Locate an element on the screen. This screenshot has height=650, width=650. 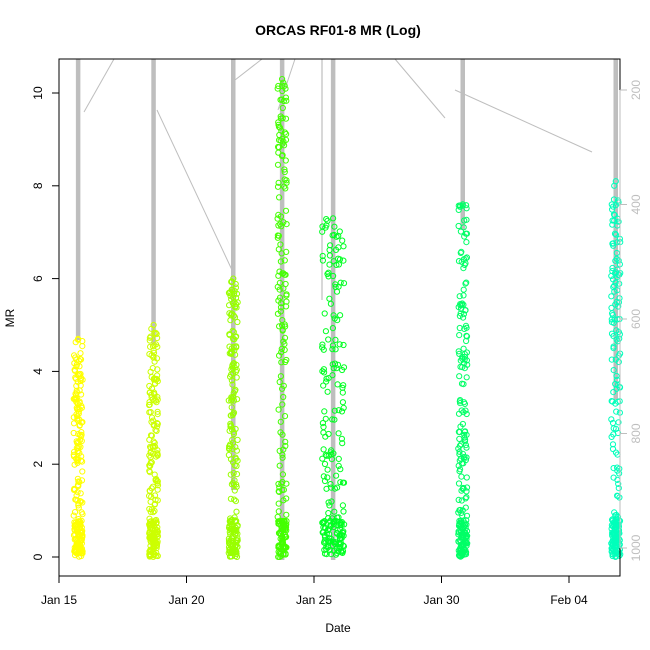
x-tick-label: Feb 04 is located at coordinates (569, 600).